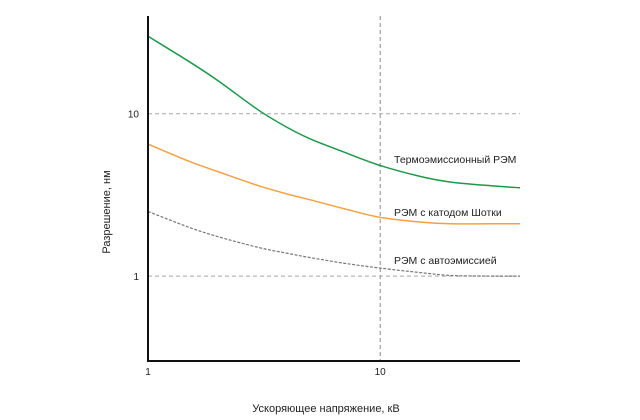  What do you see at coordinates (334, 243) in the screenshot?
I see `series-line-field-emission` at bounding box center [334, 243].